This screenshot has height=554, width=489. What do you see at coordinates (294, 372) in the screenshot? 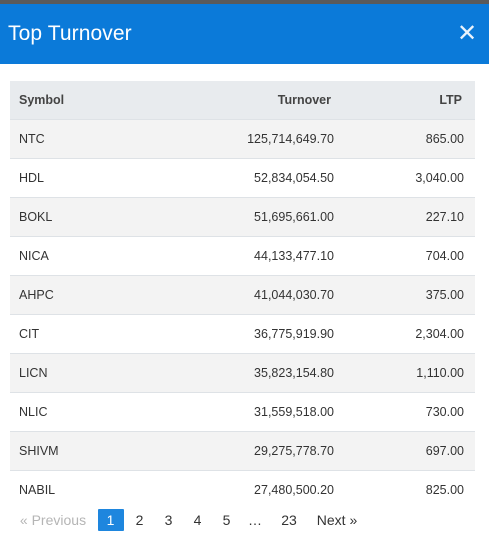
I see `cell-turnover: 35,823,154.80` at bounding box center [294, 372].